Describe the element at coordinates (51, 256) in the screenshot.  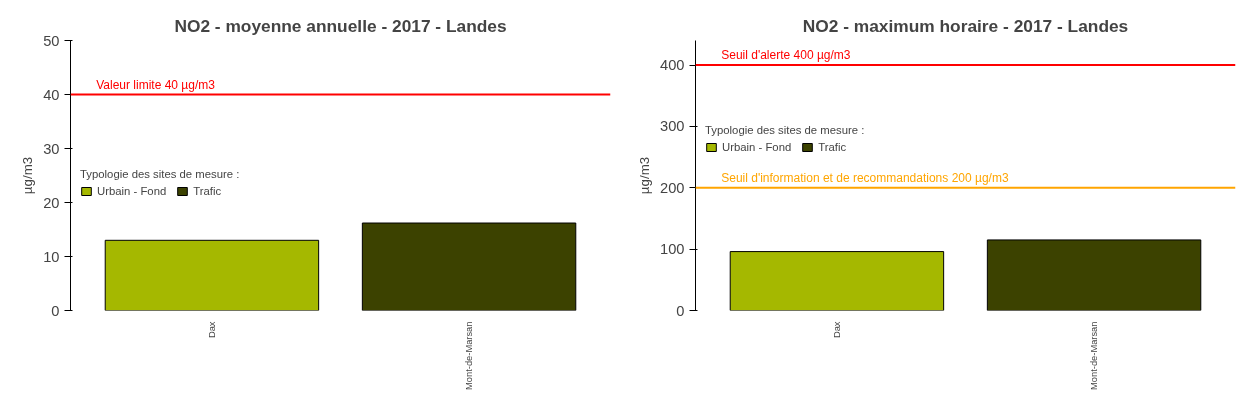
I see `y-tick-label: 10` at that location.